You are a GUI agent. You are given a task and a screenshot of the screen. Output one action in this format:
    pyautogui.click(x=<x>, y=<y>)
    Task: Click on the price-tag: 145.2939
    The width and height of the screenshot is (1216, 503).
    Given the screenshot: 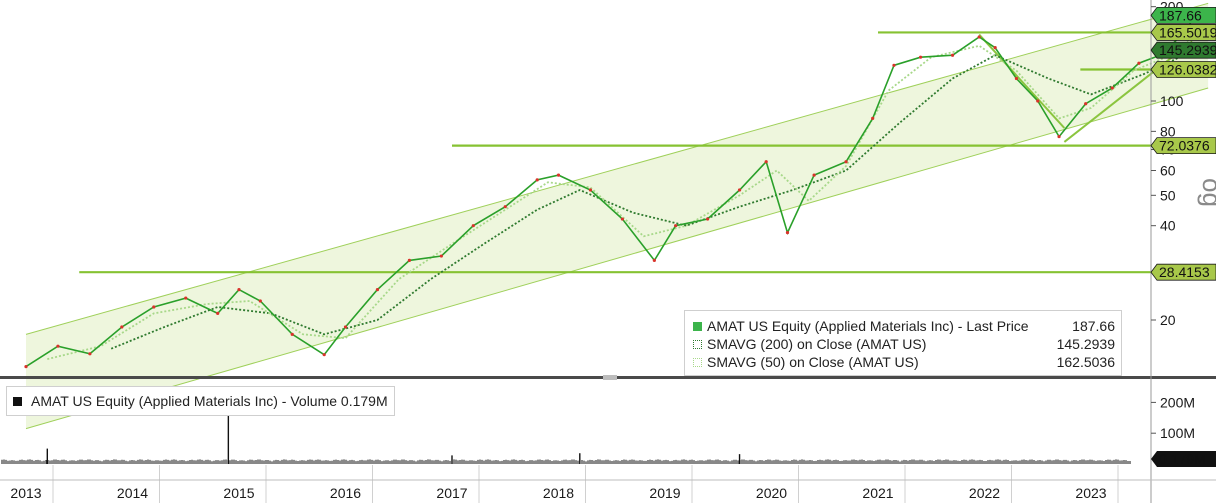 What is the action you would take?
    pyautogui.click(x=1183, y=50)
    